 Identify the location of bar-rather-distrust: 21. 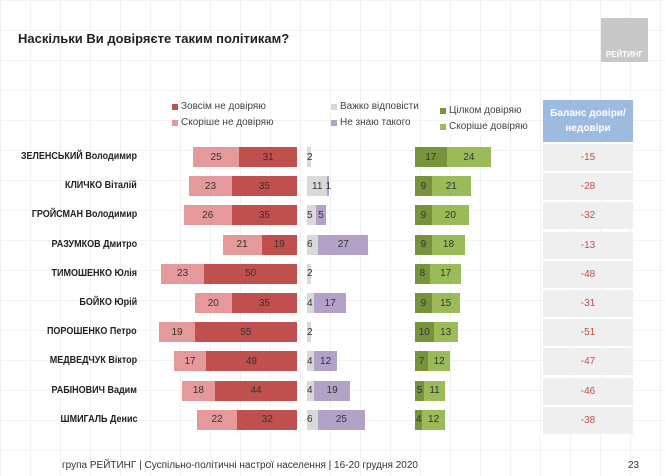
(242, 244).